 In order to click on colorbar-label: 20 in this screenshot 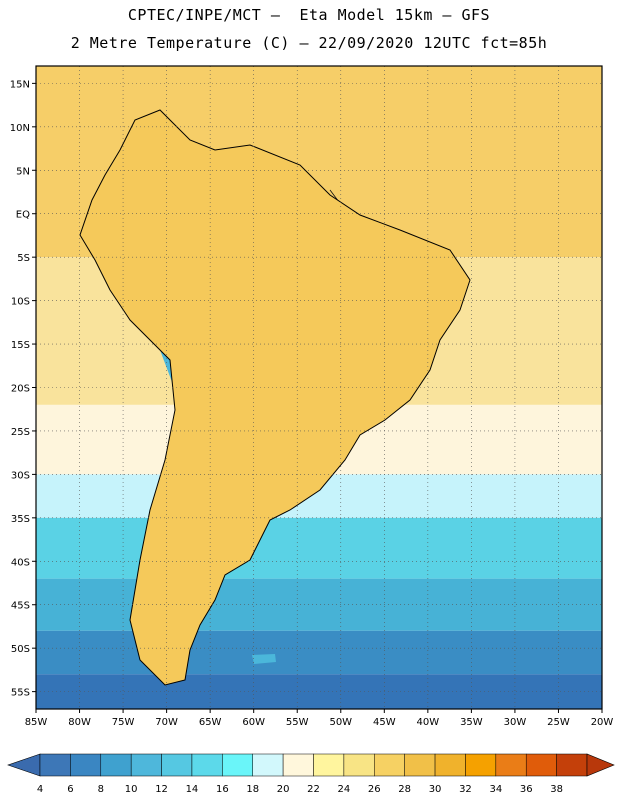, I will do `click(283, 789)`.